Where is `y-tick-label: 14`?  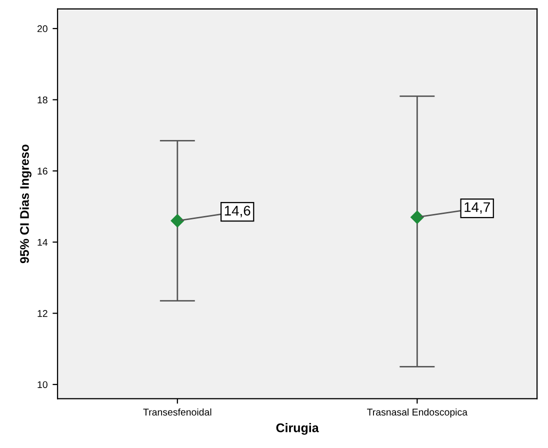
y-tick-label: 14 is located at coordinates (43, 242).